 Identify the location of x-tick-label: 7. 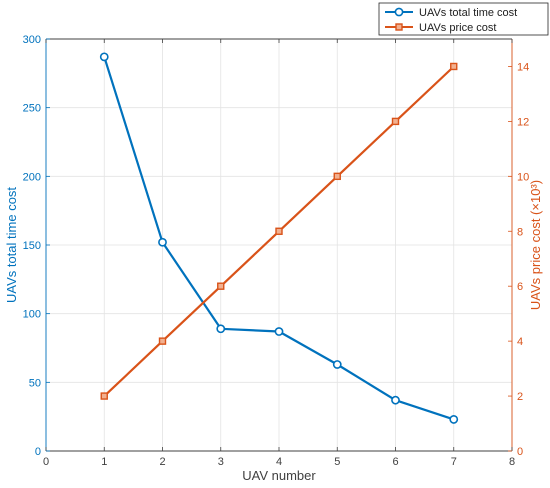
(454, 462).